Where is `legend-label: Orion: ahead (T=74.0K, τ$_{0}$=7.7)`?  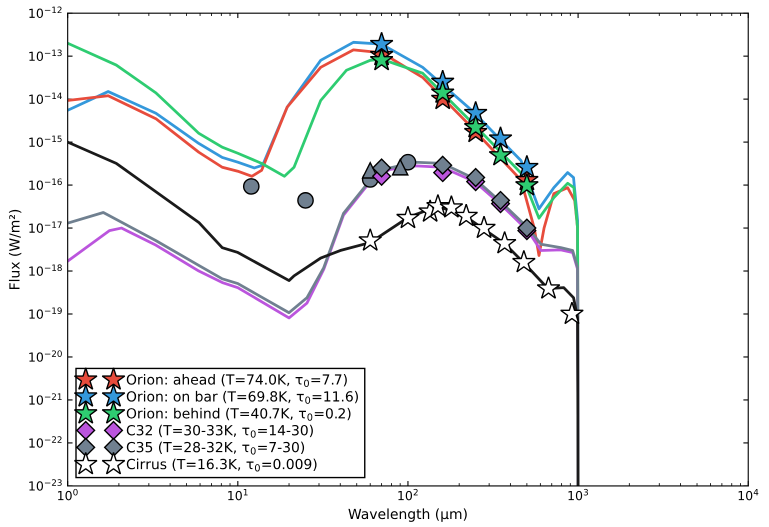 legend-label: Orion: ahead (T=74.0K, τ$_{0}$=7.7) is located at coordinates (236, 380).